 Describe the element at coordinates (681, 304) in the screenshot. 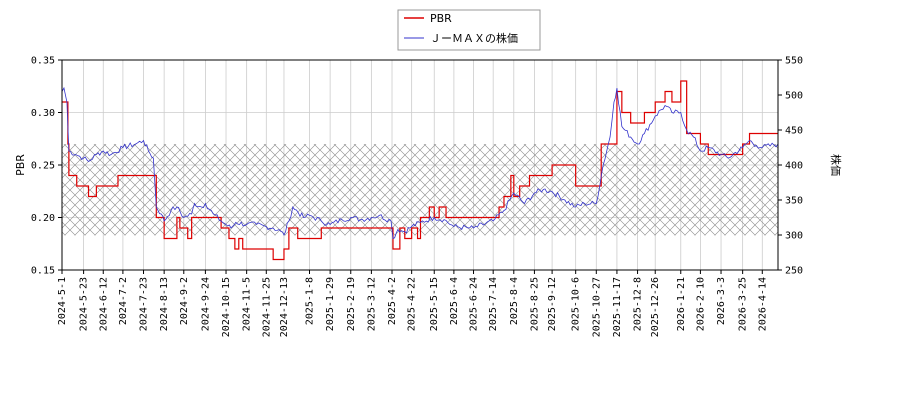

I see `x-tick-label: 2026-1-21` at that location.